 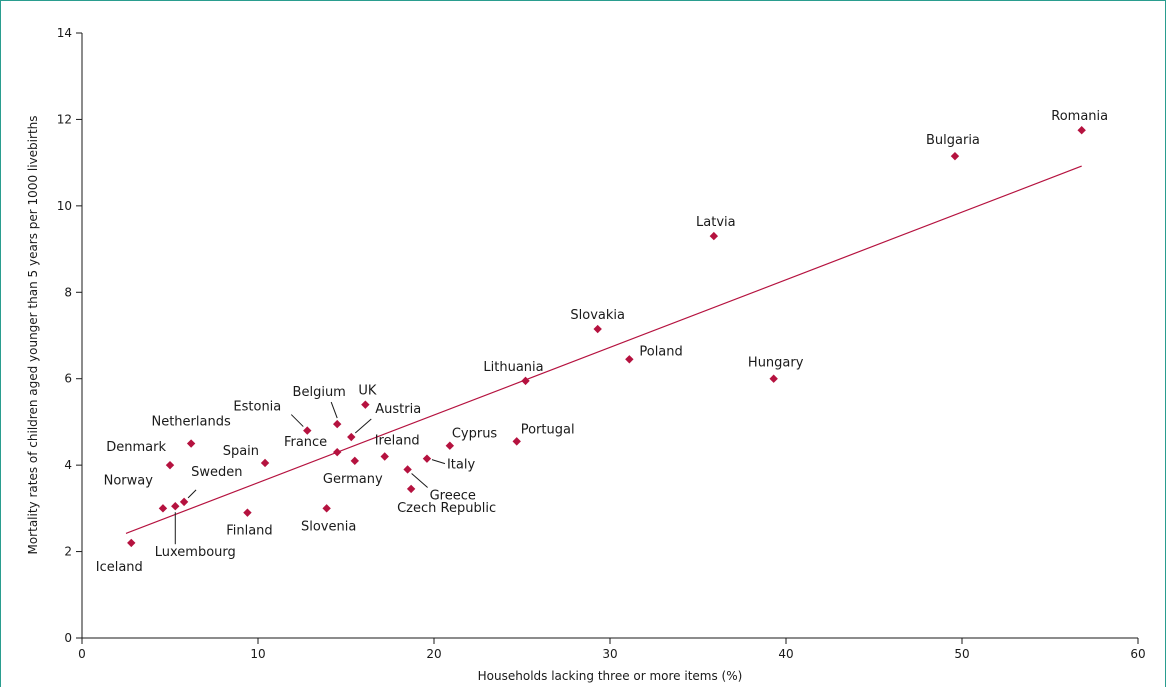 I want to click on label-bulgaria: Bulgaria, so click(x=953, y=140).